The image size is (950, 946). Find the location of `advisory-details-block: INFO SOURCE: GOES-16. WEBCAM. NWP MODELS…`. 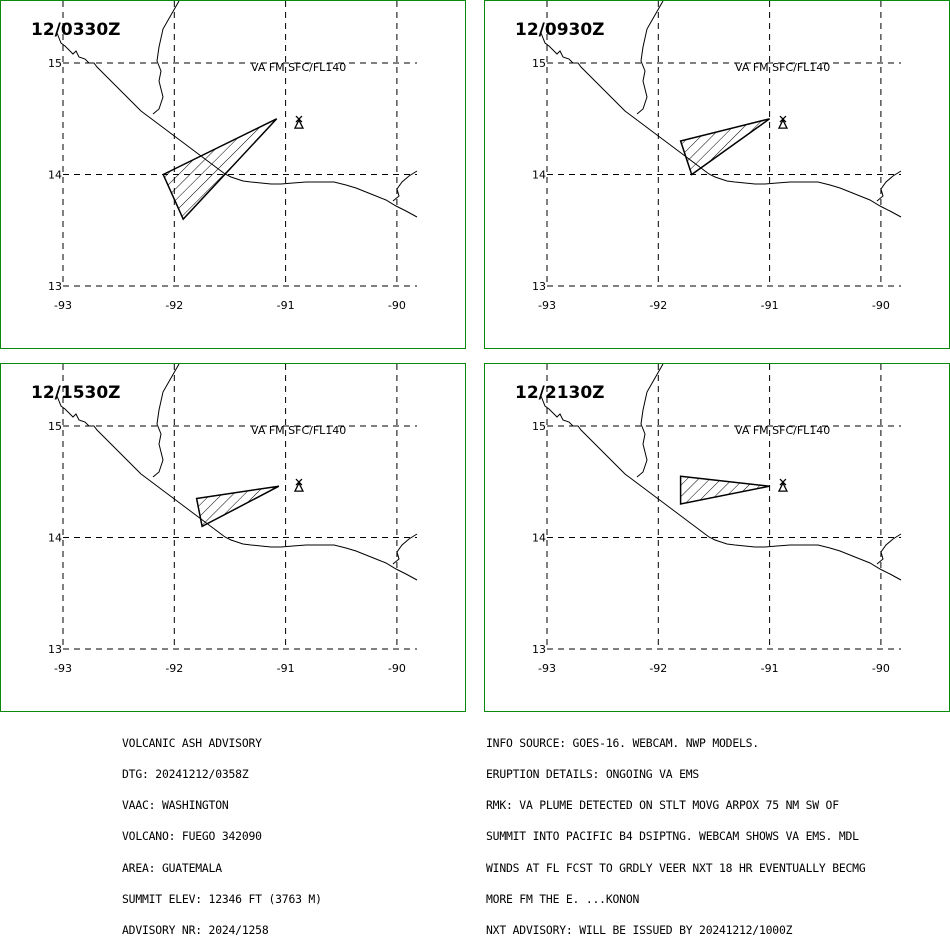

advisory-details-block: INFO SOURCE: GOES-16. WEBCAM. NWP MODELS… is located at coordinates (676, 831).